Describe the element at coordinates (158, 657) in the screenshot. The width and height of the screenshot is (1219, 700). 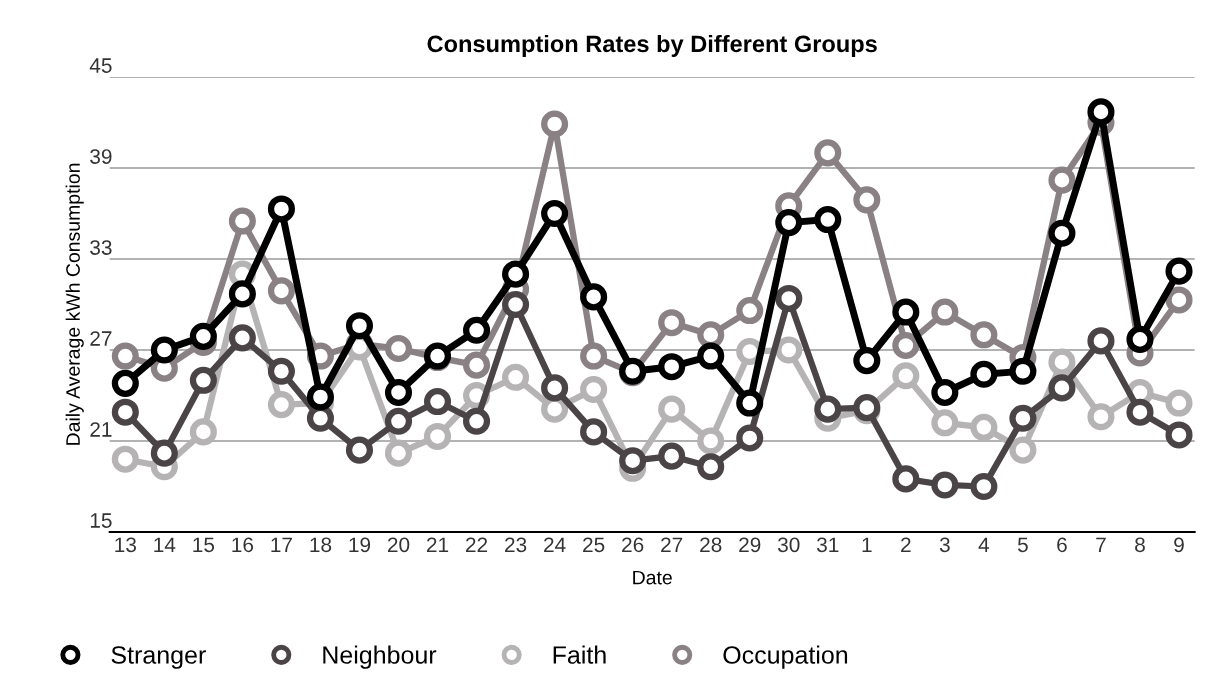
I see `legend-label: Stranger` at that location.